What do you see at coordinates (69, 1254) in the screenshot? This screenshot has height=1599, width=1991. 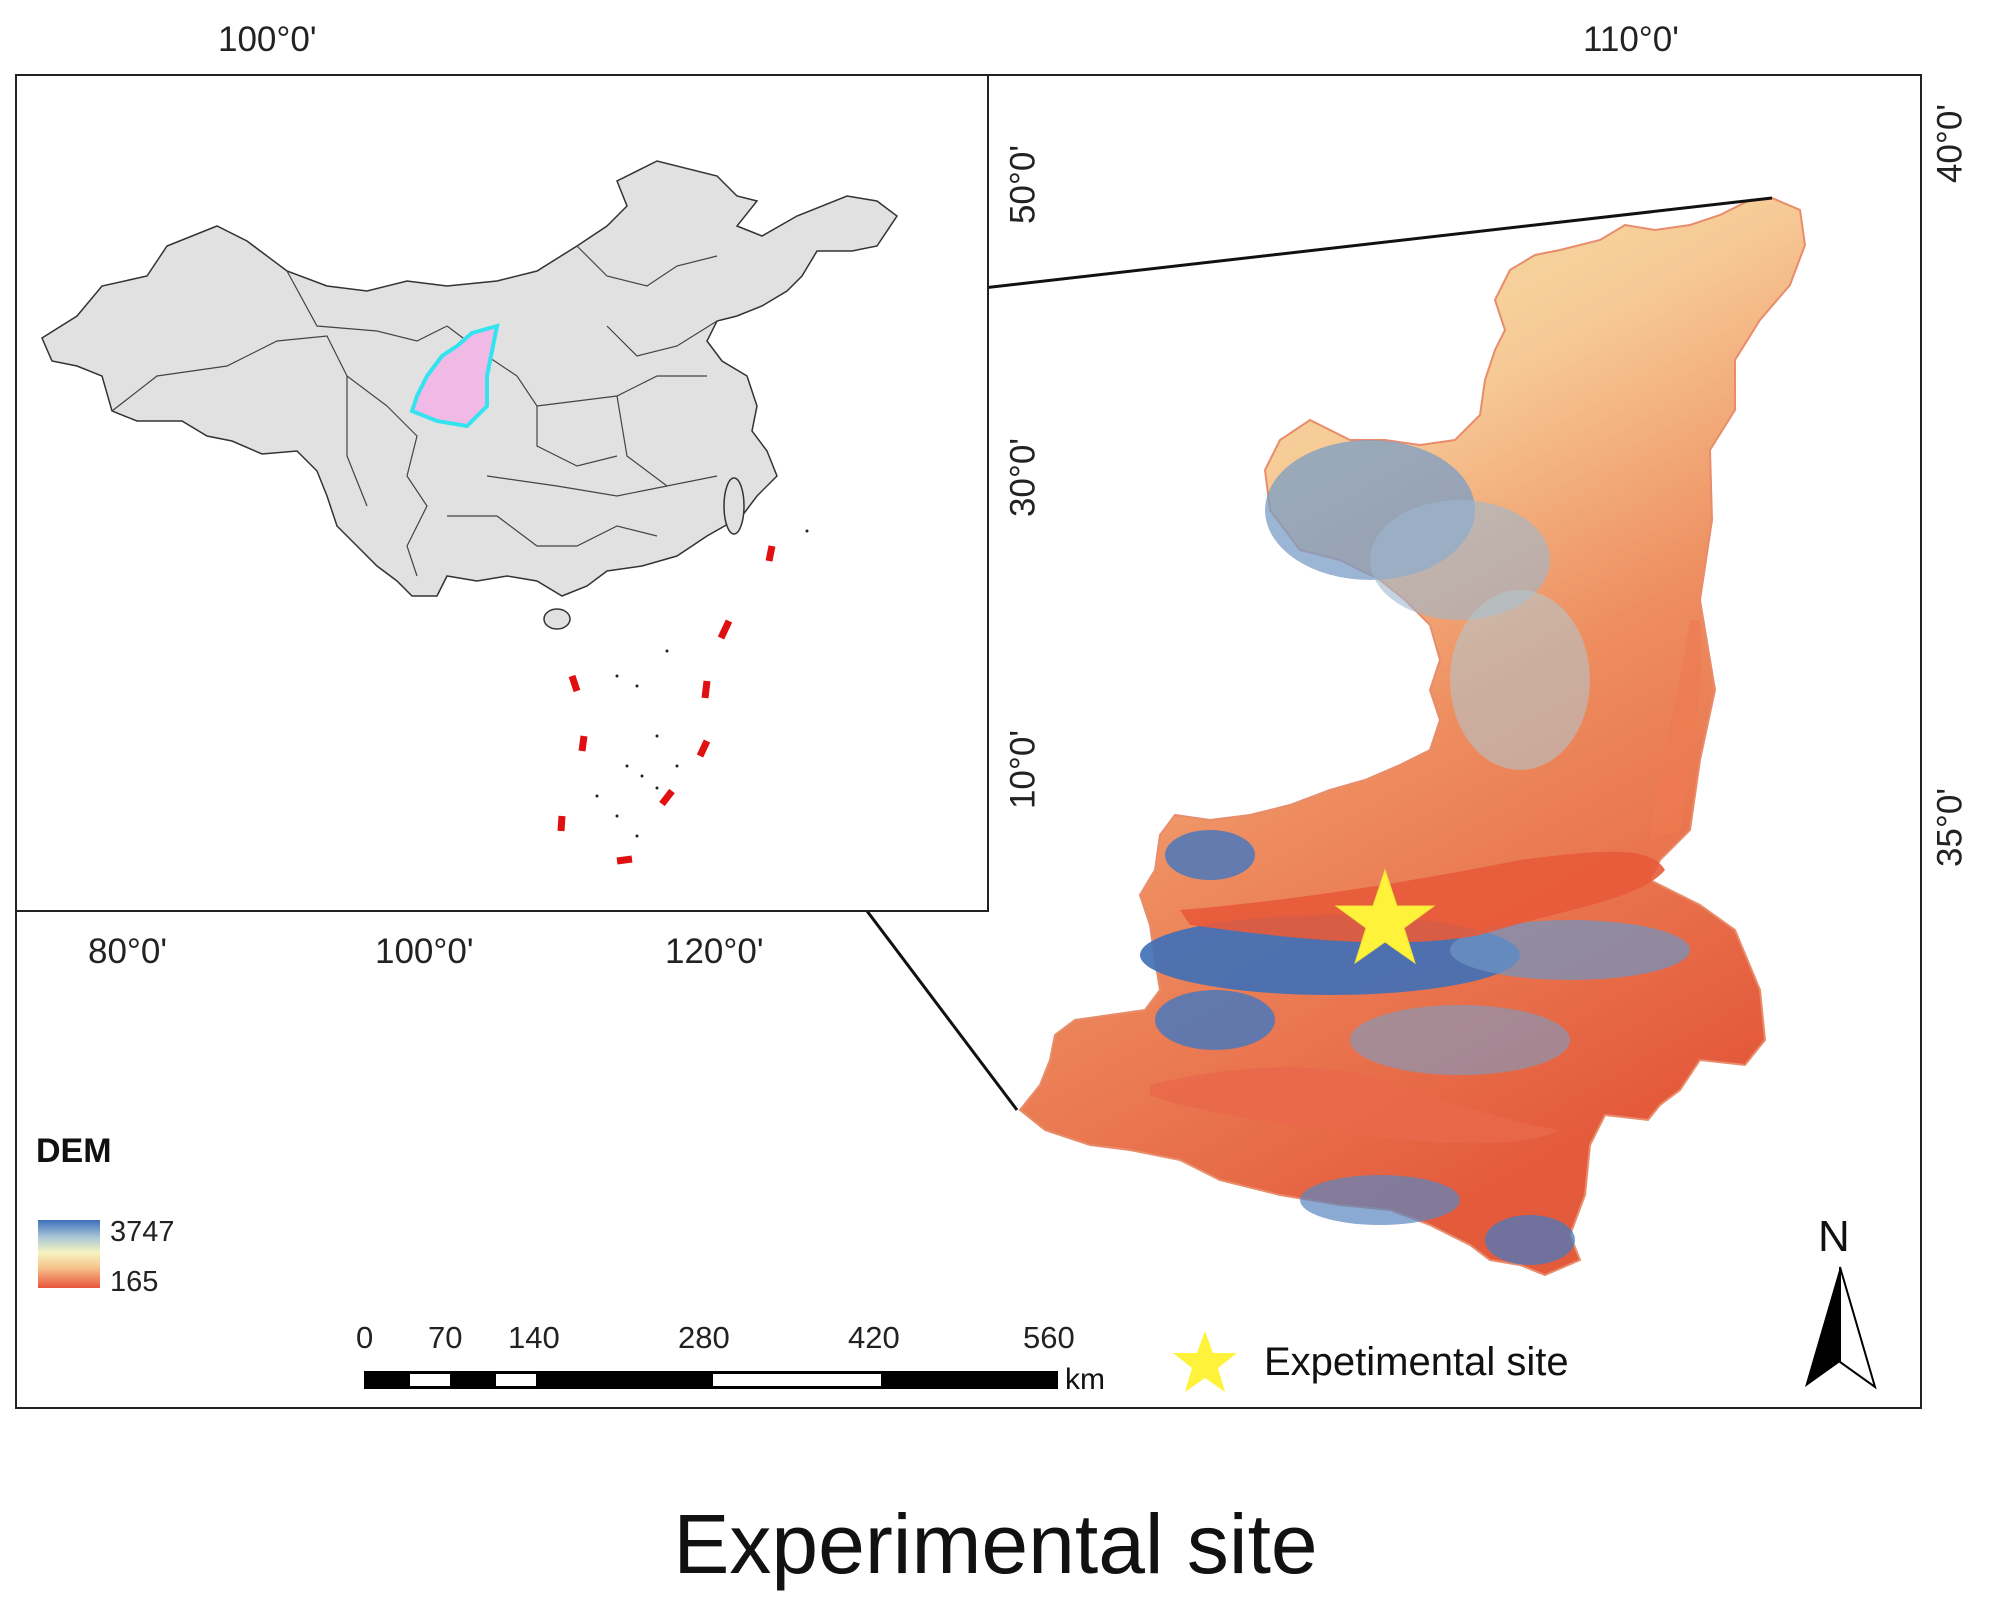 I see `legend-color-ramp` at bounding box center [69, 1254].